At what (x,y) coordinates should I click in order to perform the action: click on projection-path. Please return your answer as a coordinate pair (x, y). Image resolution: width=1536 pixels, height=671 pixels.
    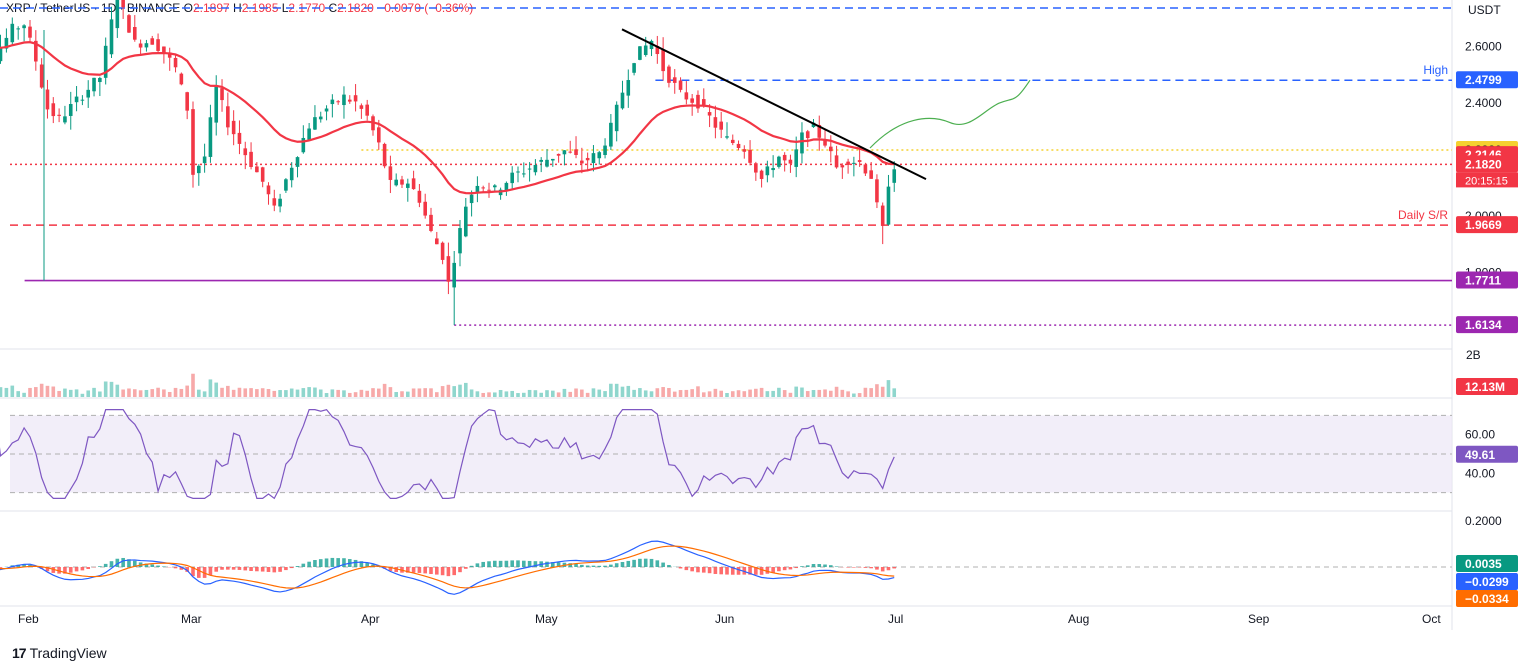
    Looking at the image, I should click on (950, 114).